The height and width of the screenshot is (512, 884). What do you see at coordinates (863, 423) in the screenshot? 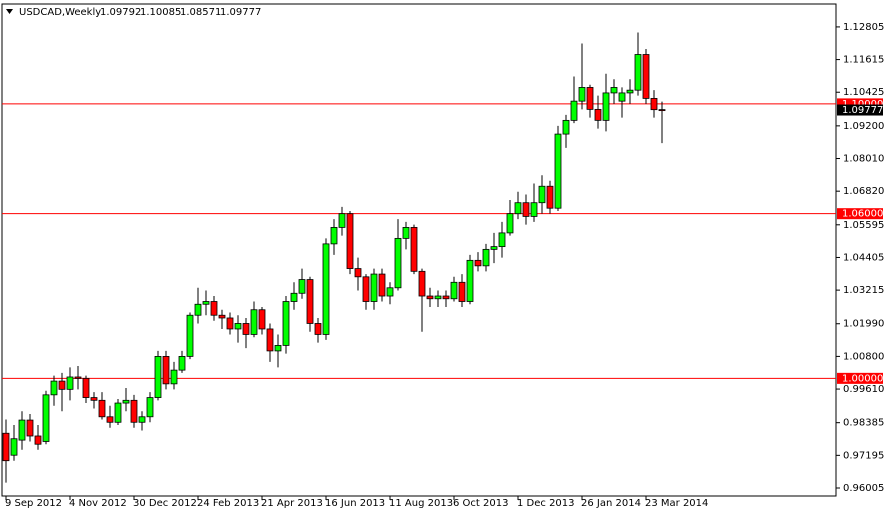
I see `y-tick-label: 0.98385` at bounding box center [863, 423].